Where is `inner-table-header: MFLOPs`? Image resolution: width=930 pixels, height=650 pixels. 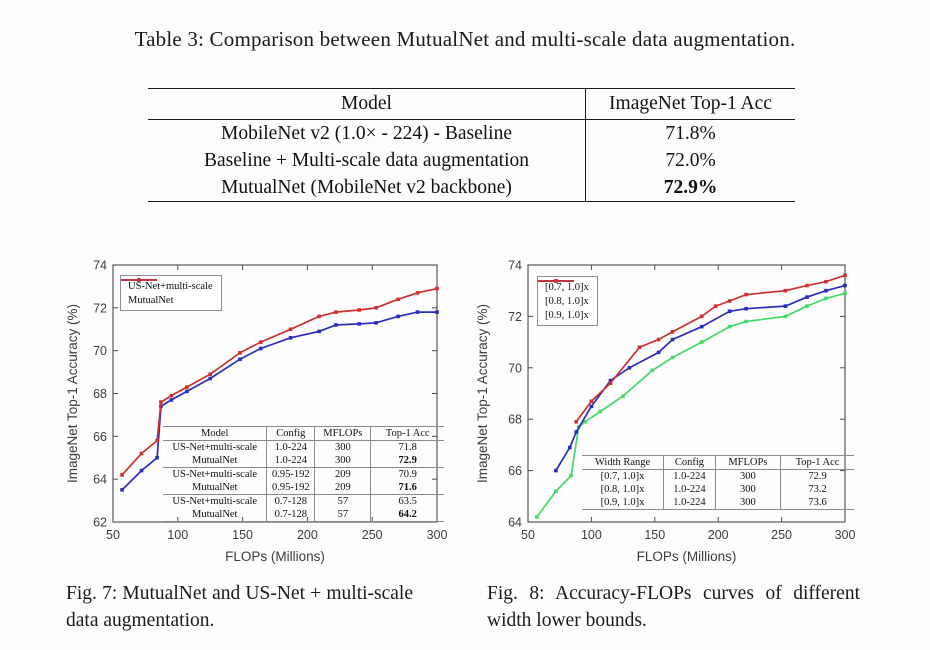
inner-table-header: MFLOPs is located at coordinates (747, 462).